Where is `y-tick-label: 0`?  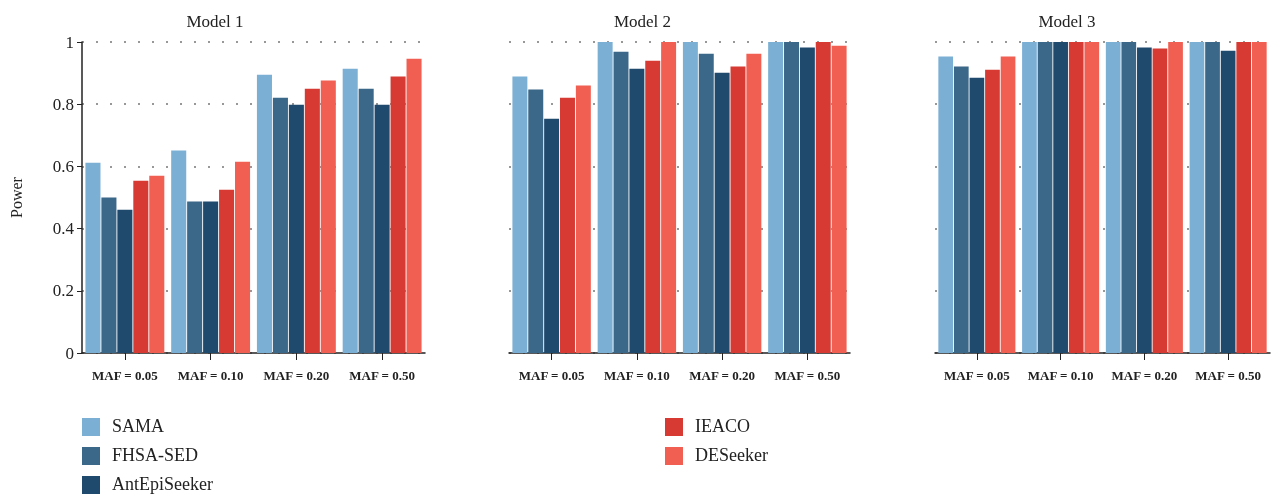
y-tick-label: 0 is located at coordinates (69, 353).